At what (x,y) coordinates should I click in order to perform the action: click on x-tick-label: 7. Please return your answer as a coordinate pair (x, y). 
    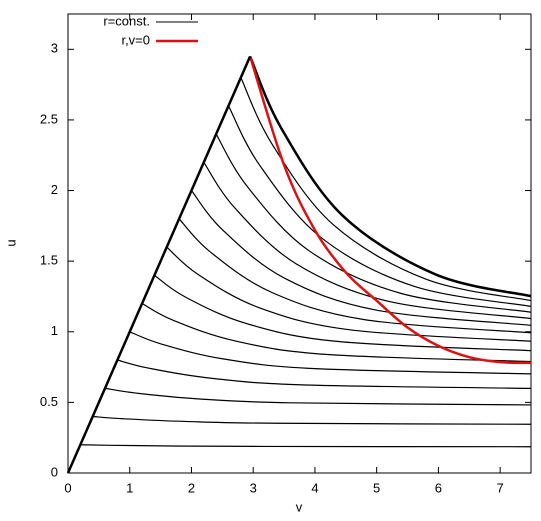
    Looking at the image, I should click on (500, 487).